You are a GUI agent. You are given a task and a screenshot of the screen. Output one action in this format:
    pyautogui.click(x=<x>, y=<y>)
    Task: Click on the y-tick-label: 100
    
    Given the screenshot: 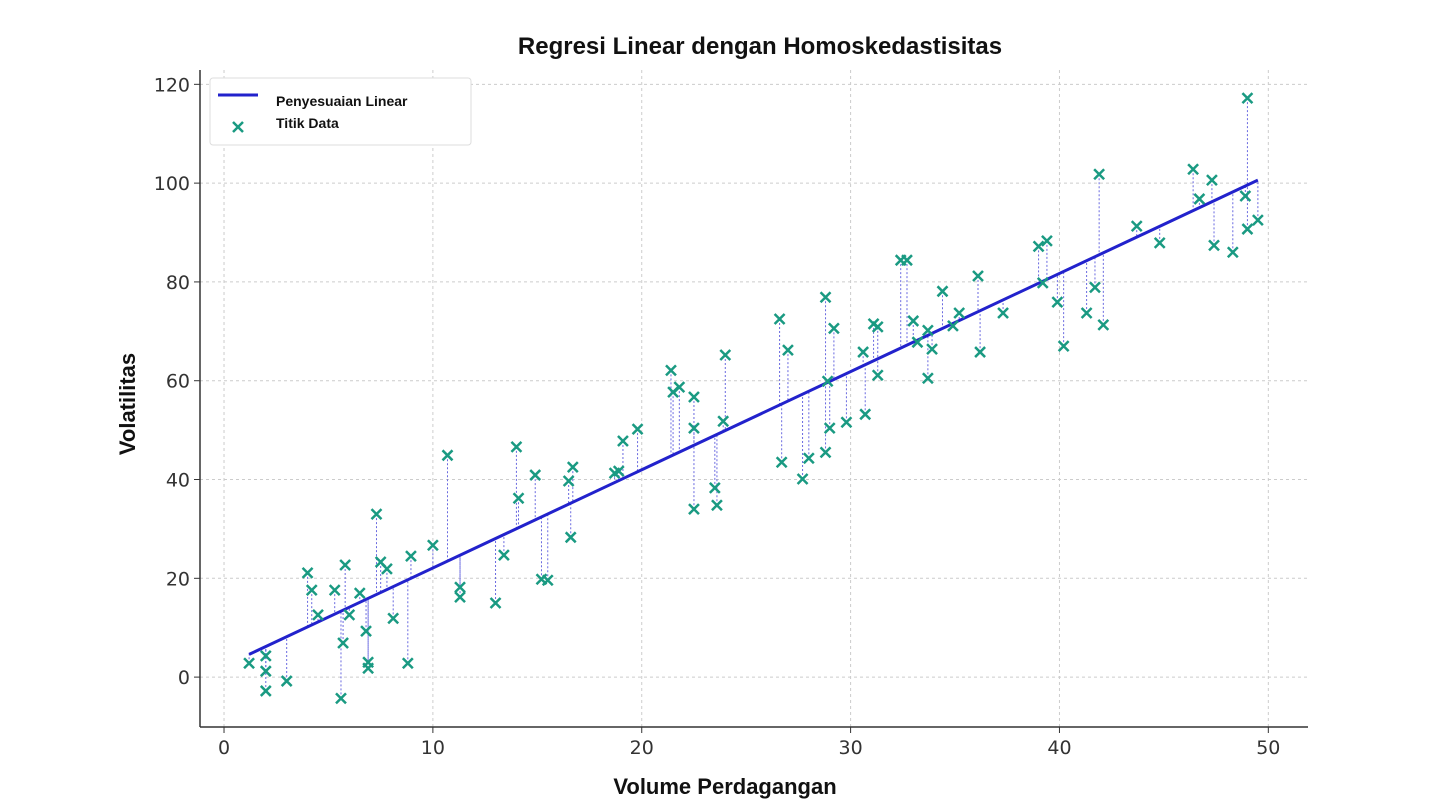 What is the action you would take?
    pyautogui.click(x=172, y=184)
    